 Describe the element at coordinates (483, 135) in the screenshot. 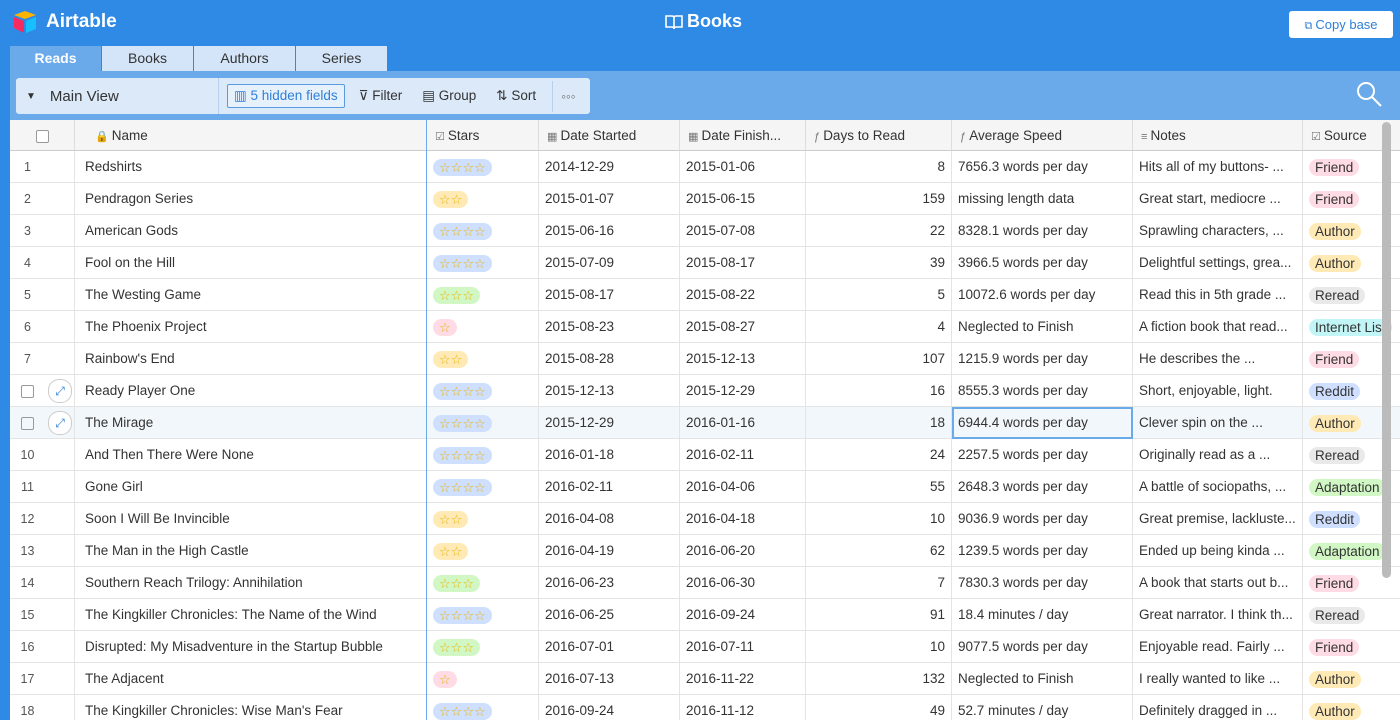

I see `column-header: ☑ Stars` at that location.